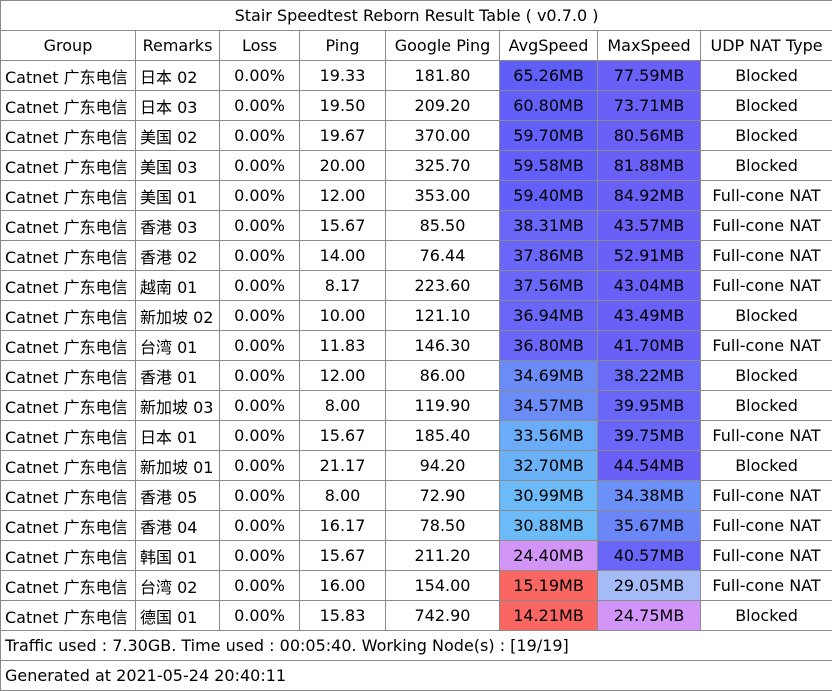 This screenshot has height=691, width=832. Describe the element at coordinates (178, 46) in the screenshot. I see `header-remarks: Remarks` at that location.